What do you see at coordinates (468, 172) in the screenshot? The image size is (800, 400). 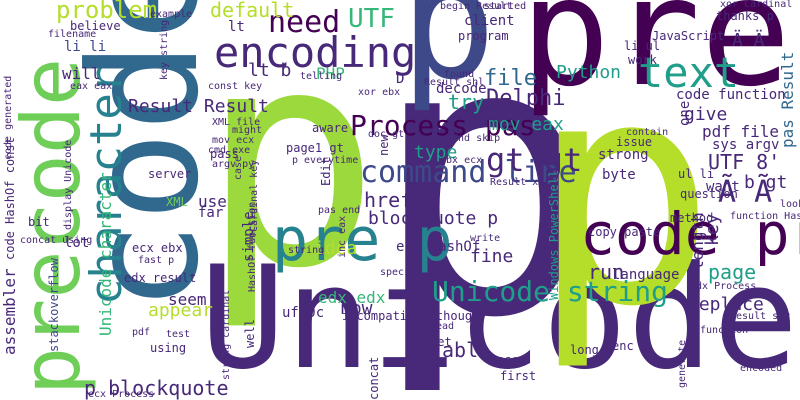 I see `word-command-line: command line` at bounding box center [468, 172].